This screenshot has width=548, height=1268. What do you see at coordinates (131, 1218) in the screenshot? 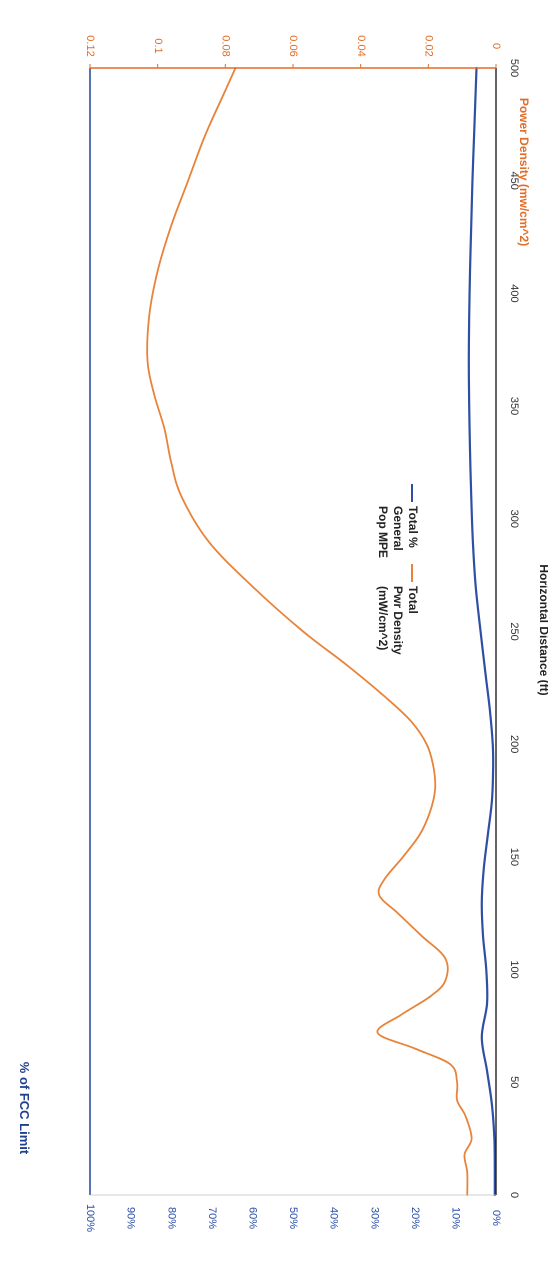
I see `y-left-tick-label: 90%` at bounding box center [131, 1218].